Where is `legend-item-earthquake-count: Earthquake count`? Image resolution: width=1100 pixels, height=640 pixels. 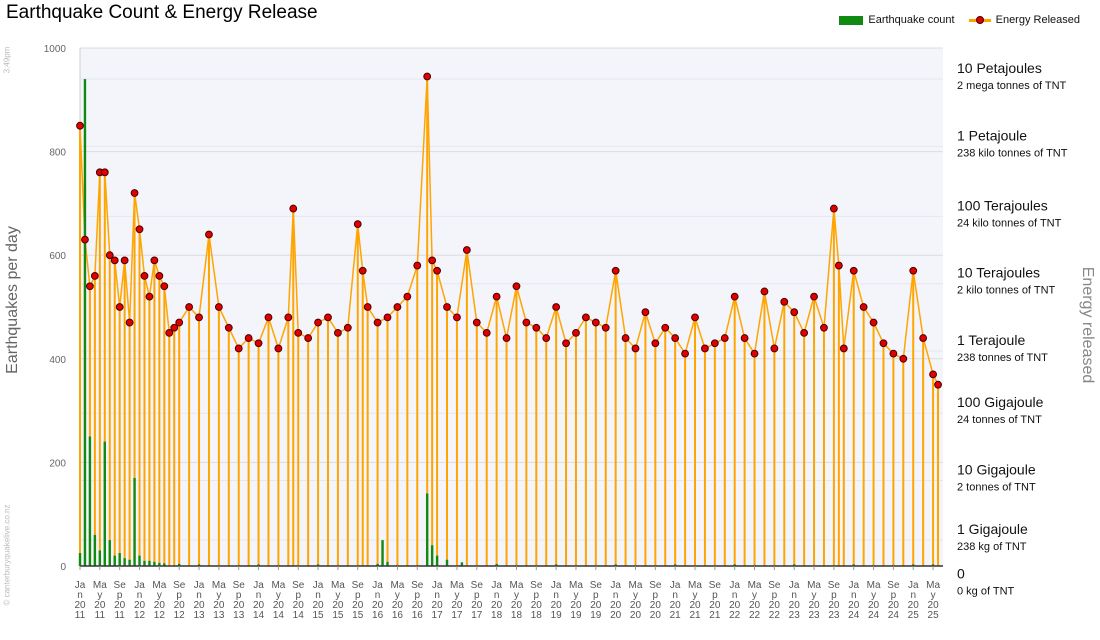 legend-item-earthquake-count: Earthquake count is located at coordinates (897, 20).